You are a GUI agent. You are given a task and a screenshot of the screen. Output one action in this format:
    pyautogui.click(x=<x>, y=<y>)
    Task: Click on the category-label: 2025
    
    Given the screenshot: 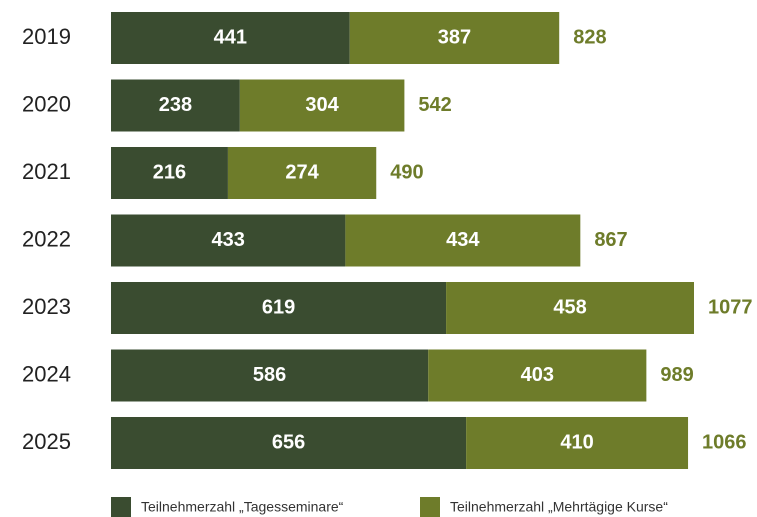 What is the action you would take?
    pyautogui.click(x=46, y=441)
    